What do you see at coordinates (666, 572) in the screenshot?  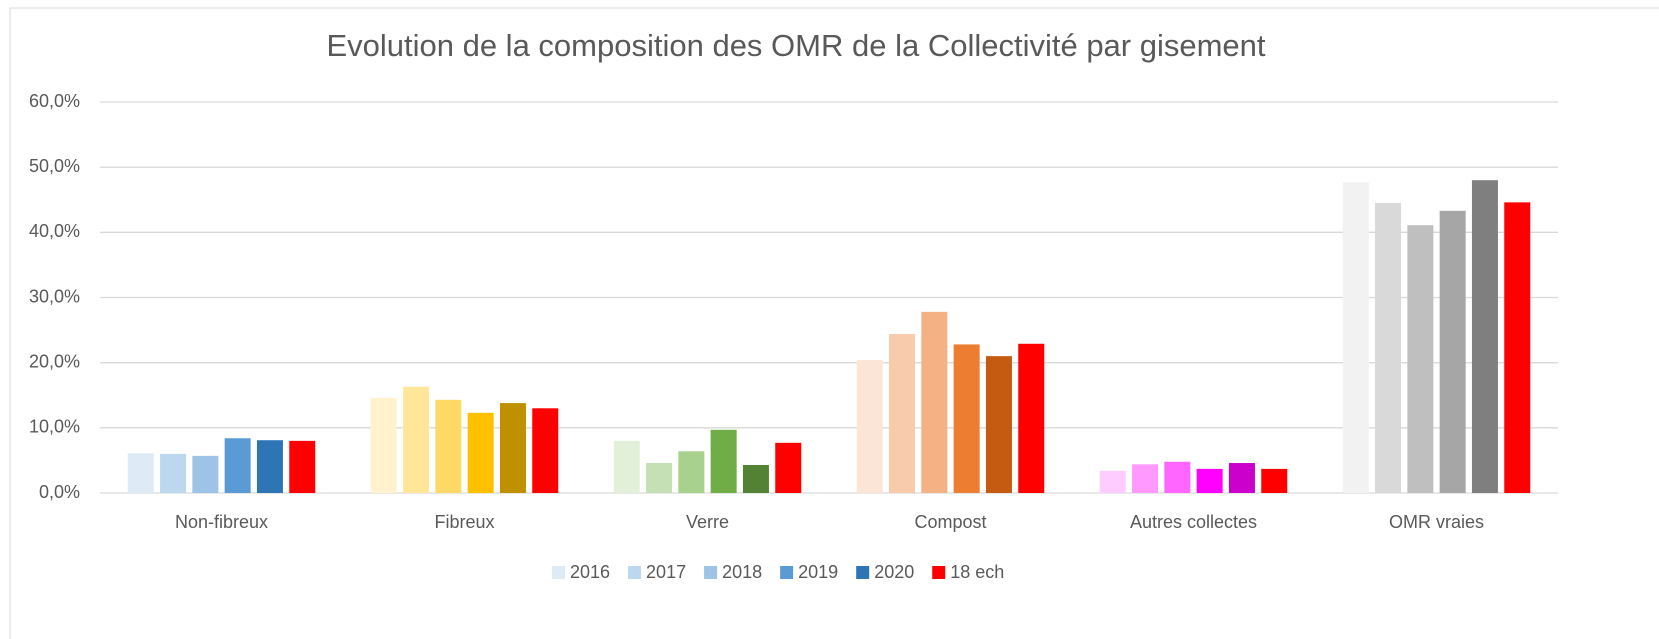 I see `legend-label: 2017` at bounding box center [666, 572].